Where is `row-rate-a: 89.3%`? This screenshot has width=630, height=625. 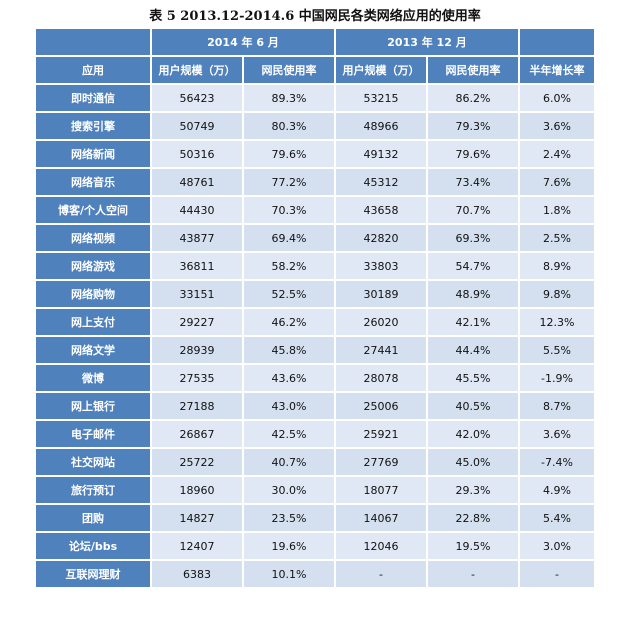
row-rate-a: 89.3% is located at coordinates (289, 98).